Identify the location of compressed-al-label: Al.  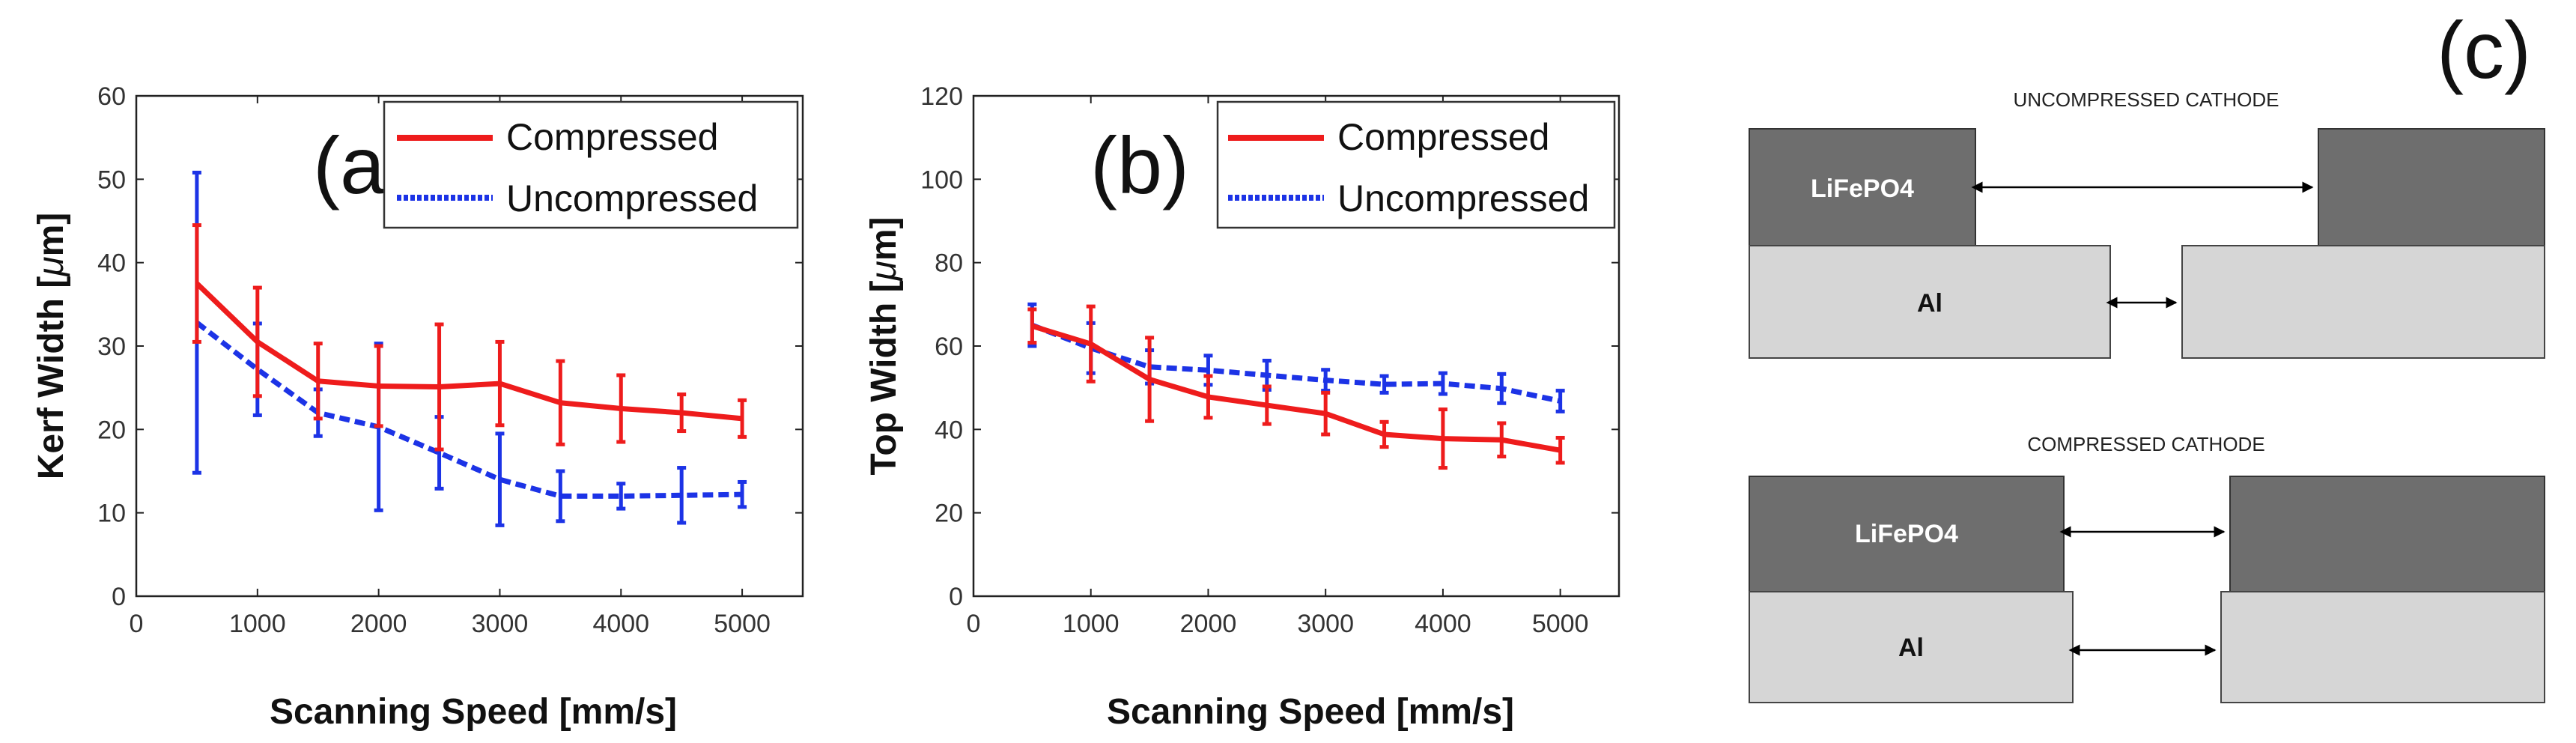
(1911, 648).